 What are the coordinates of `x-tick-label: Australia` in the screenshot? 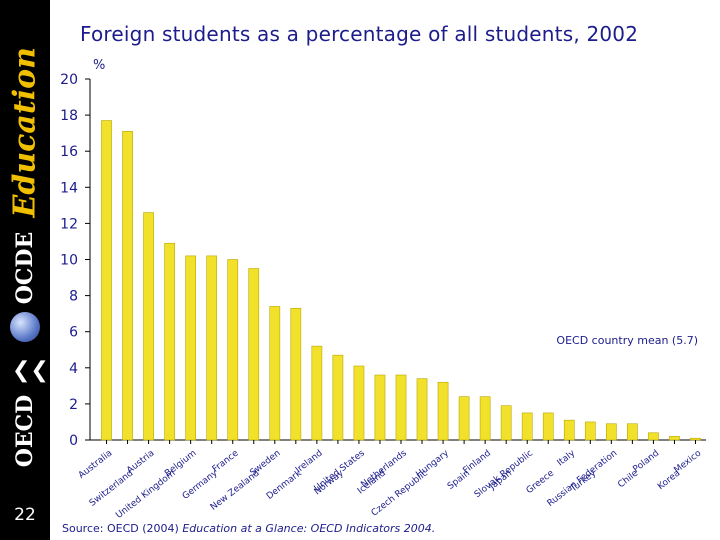 It's located at (96, 464).